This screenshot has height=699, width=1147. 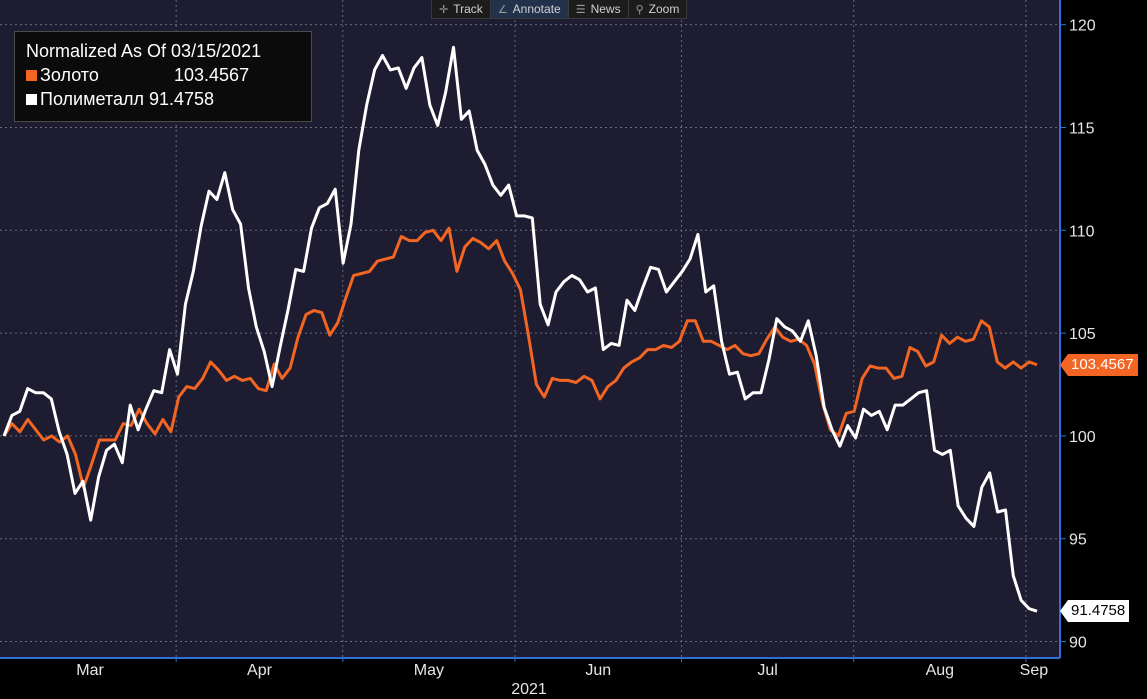 What do you see at coordinates (1082, 128) in the screenshot?
I see `y-tick-label: 115` at bounding box center [1082, 128].